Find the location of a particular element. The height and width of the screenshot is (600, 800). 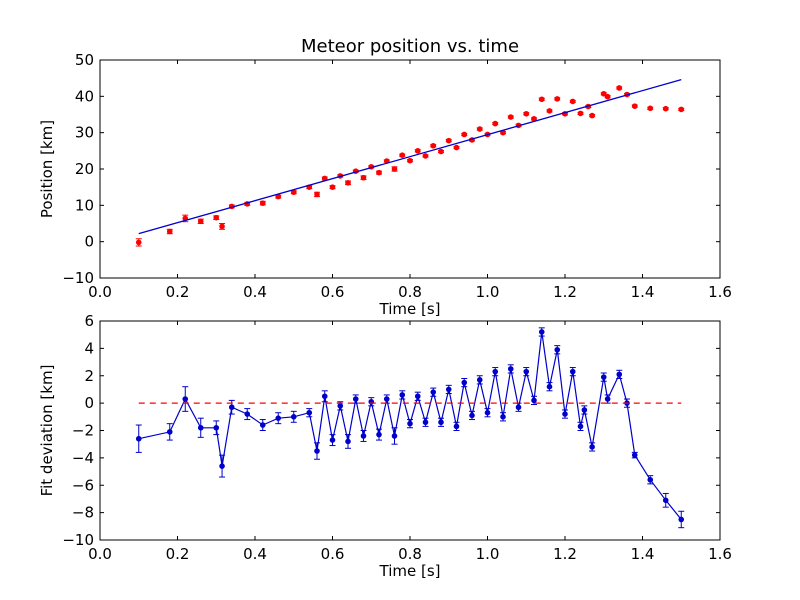

y-tick-label: 10 is located at coordinates (84, 205).